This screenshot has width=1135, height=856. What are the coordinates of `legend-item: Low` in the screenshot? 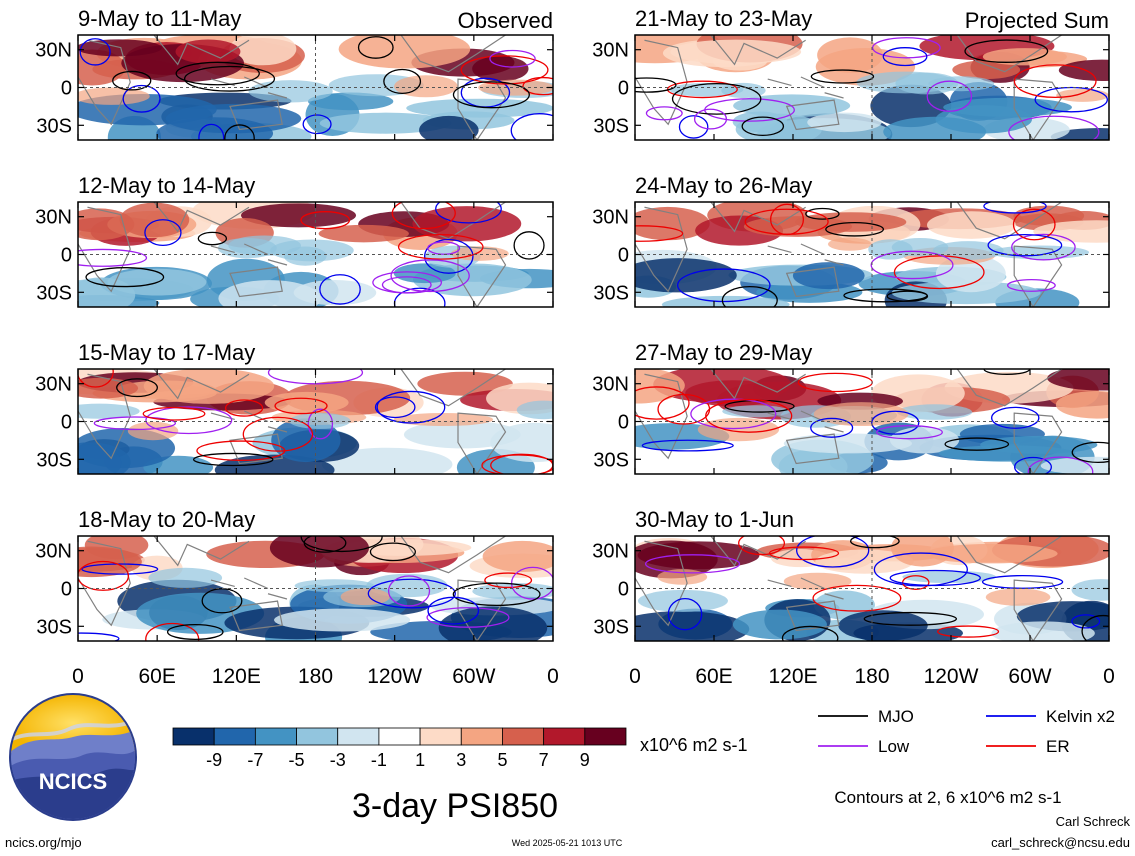 It's located at (864, 746).